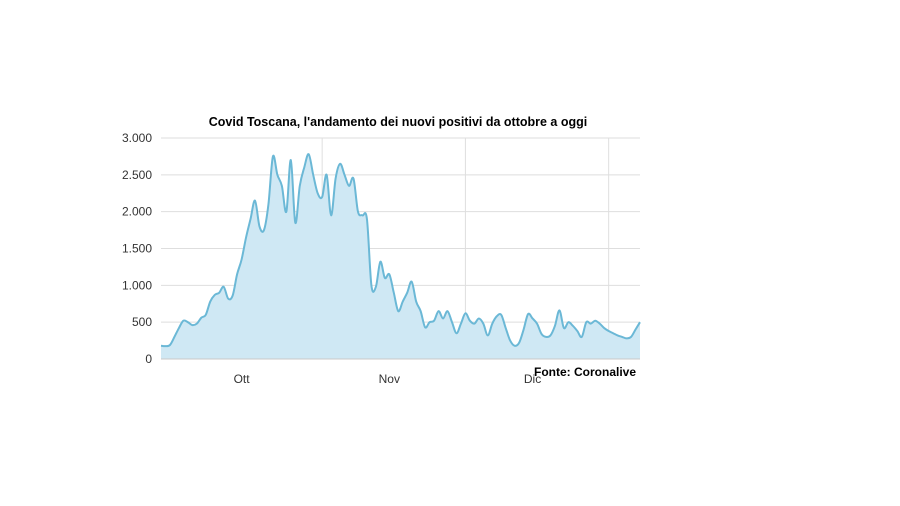  I want to click on x-tick-label: Dic, so click(532, 379).